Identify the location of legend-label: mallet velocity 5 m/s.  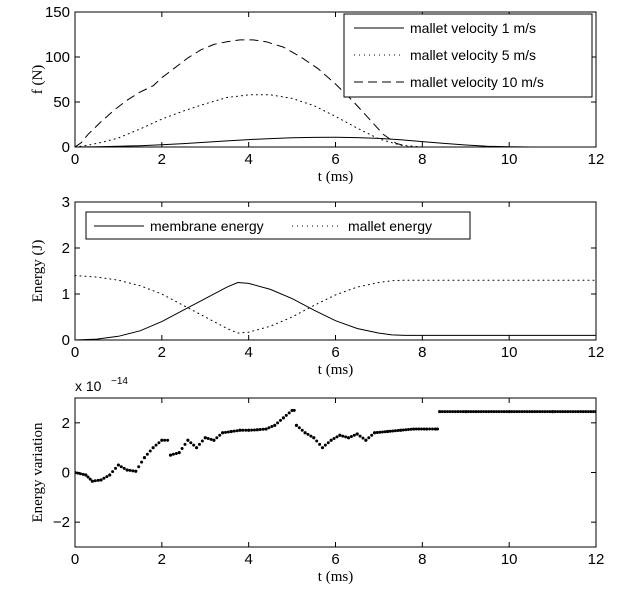
(473, 55).